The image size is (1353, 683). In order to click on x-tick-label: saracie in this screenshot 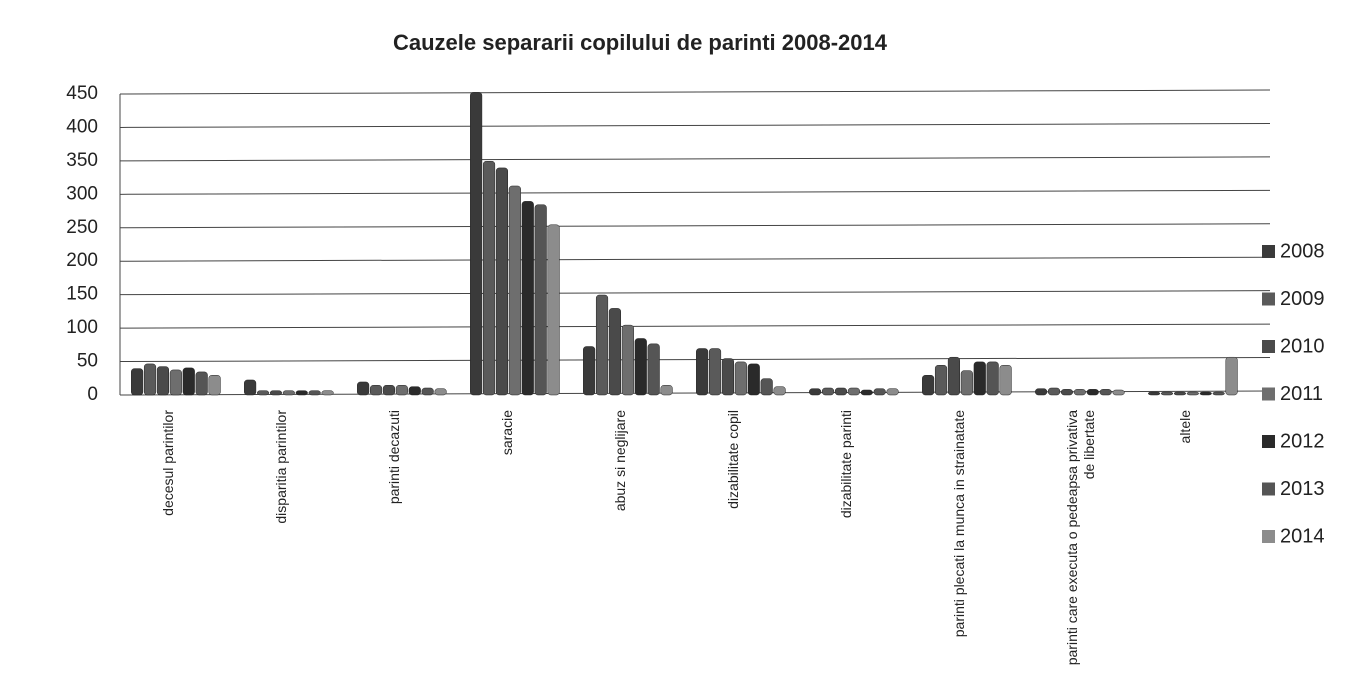, I will do `click(506, 433)`.